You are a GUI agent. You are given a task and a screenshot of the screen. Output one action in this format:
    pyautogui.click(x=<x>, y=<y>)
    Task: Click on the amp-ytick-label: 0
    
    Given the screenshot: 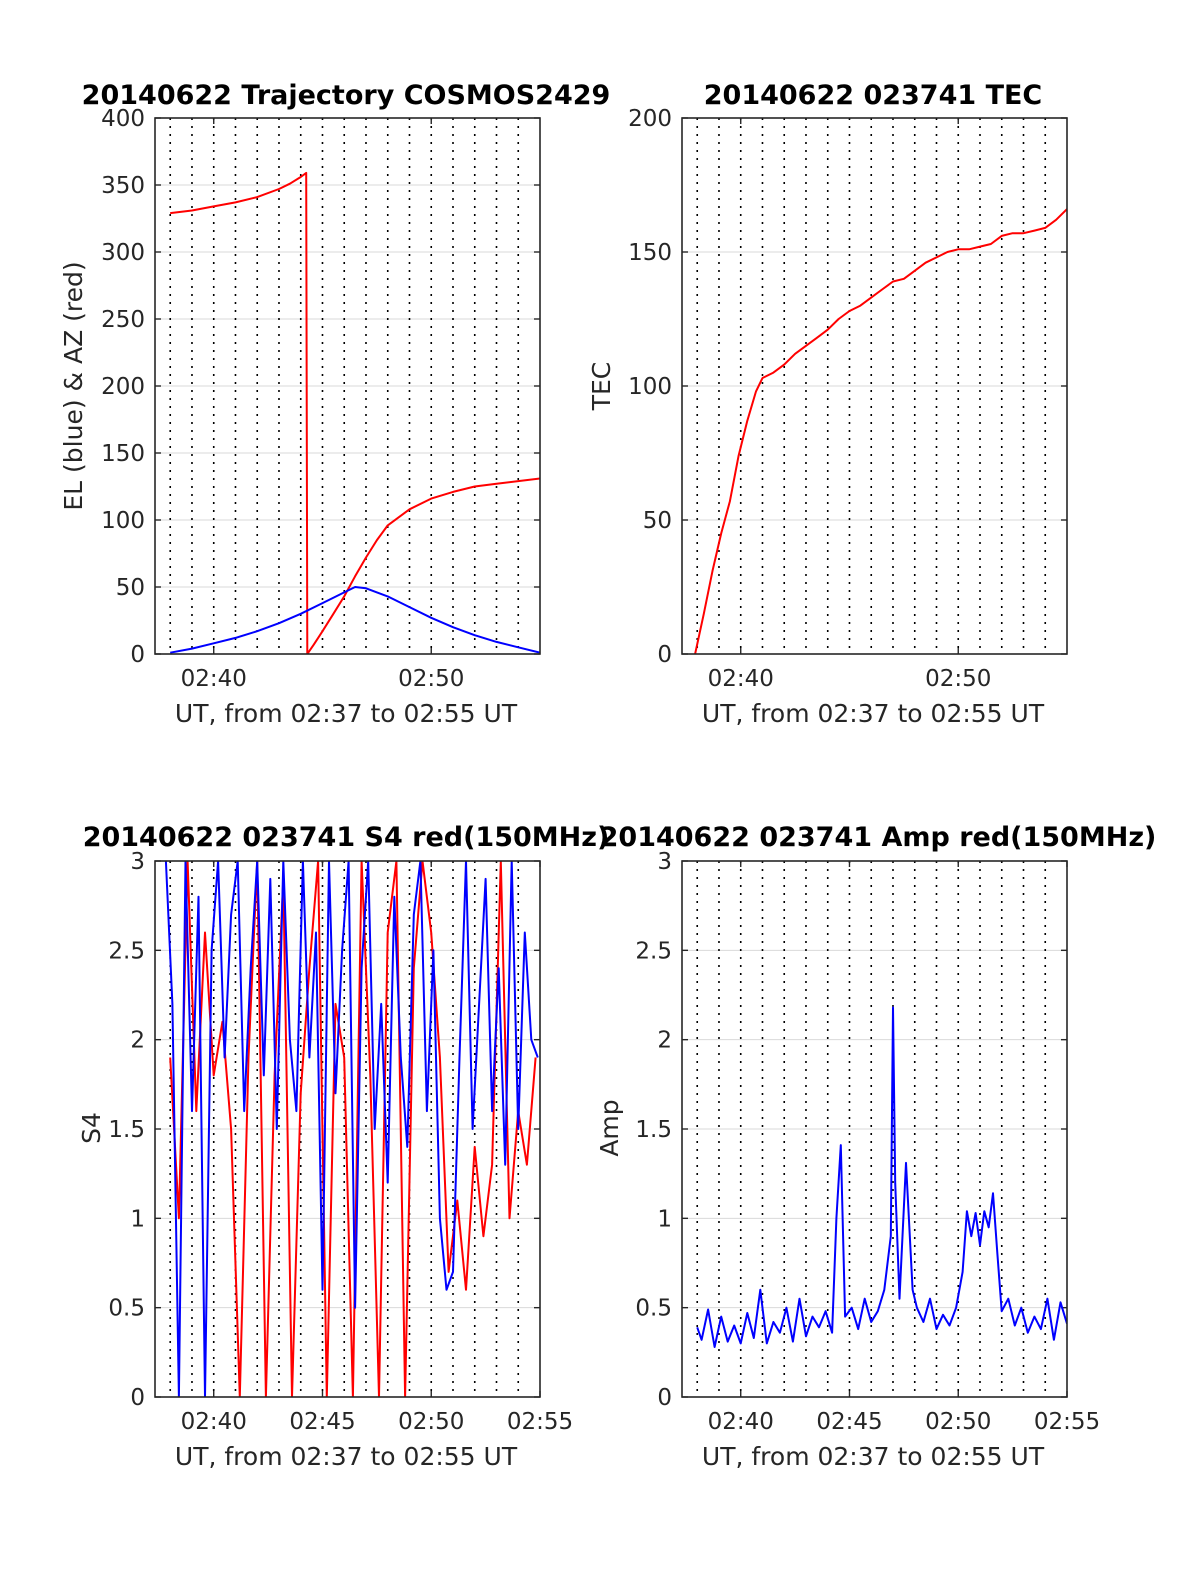 What is the action you would take?
    pyautogui.click(x=664, y=1398)
    